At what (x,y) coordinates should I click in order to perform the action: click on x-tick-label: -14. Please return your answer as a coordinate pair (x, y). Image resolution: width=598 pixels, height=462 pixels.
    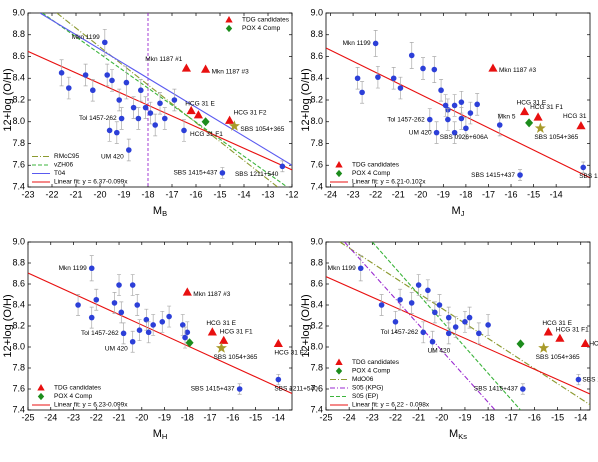
    Looking at the image, I should click on (556, 194).